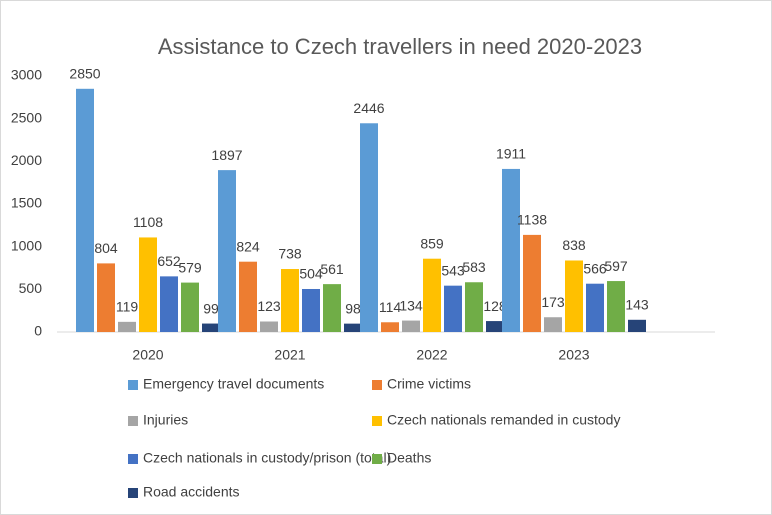 The height and width of the screenshot is (515, 772). Describe the element at coordinates (84, 74) in the screenshot. I see `value-label: 2850` at that location.